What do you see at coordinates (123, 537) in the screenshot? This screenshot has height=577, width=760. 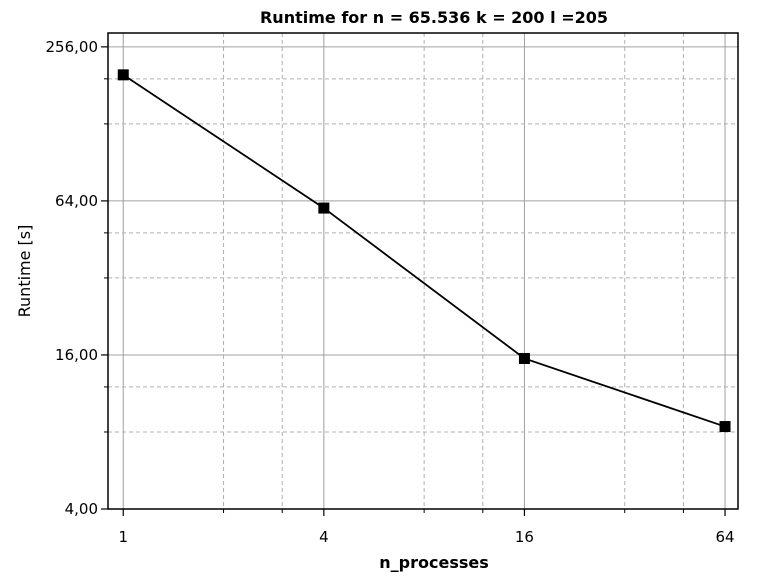 I see `x-tick-label: 1` at bounding box center [123, 537].